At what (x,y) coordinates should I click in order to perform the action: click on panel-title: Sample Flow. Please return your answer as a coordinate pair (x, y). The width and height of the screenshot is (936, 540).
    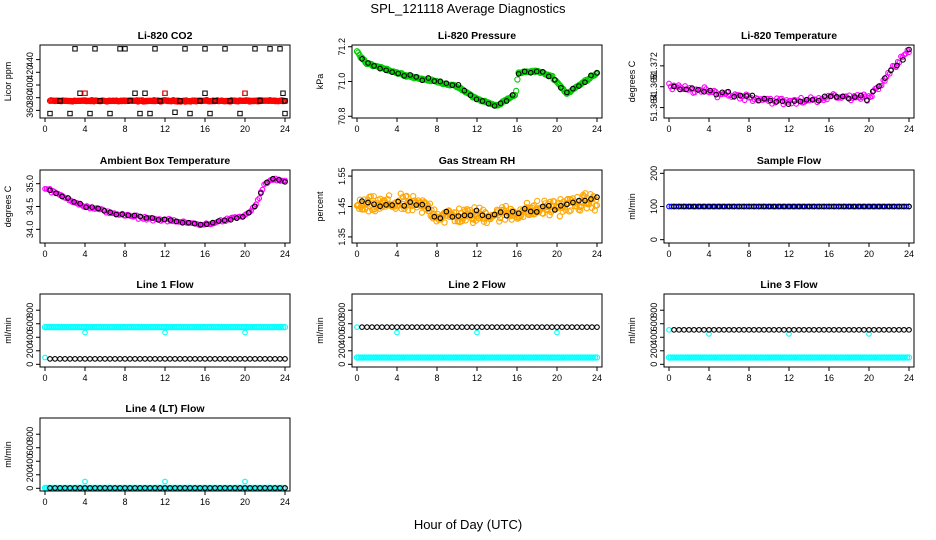
    Looking at the image, I should click on (789, 161).